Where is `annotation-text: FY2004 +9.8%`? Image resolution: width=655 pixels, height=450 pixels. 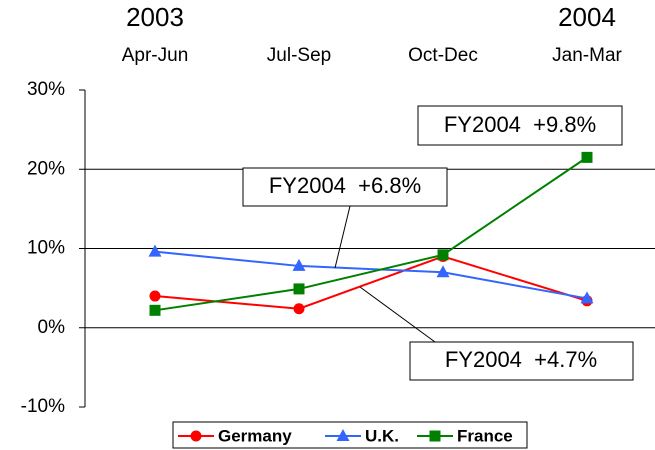 annotation-text: FY2004 +9.8% is located at coordinates (520, 124).